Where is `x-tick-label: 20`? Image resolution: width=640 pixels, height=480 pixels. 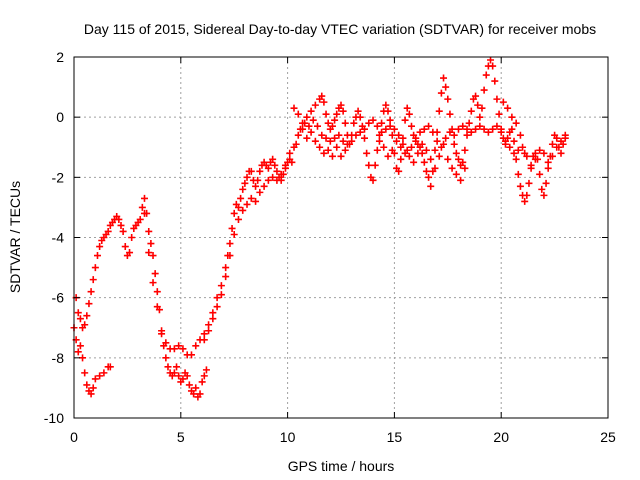 x-tick-label: 20 is located at coordinates (501, 437).